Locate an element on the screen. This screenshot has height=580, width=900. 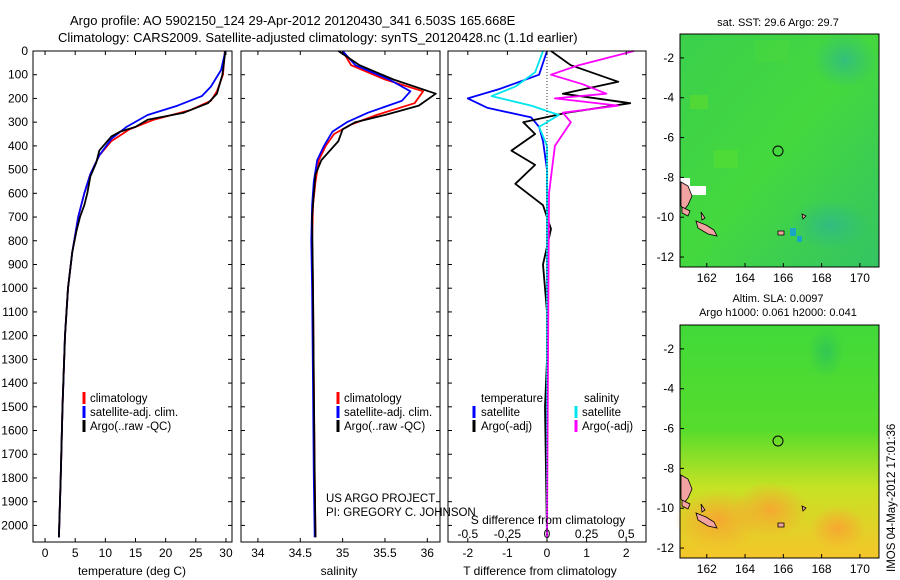
sla-field is located at coordinates (776, 441).